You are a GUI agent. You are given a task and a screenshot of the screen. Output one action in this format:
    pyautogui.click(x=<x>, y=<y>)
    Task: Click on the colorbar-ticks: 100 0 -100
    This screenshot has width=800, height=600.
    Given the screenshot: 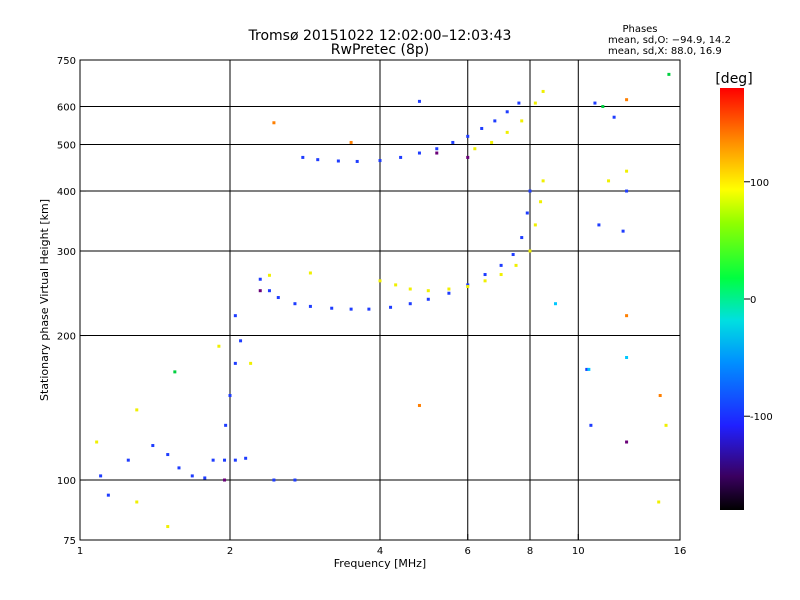 What is the action you would take?
    pyautogui.click(x=758, y=300)
    